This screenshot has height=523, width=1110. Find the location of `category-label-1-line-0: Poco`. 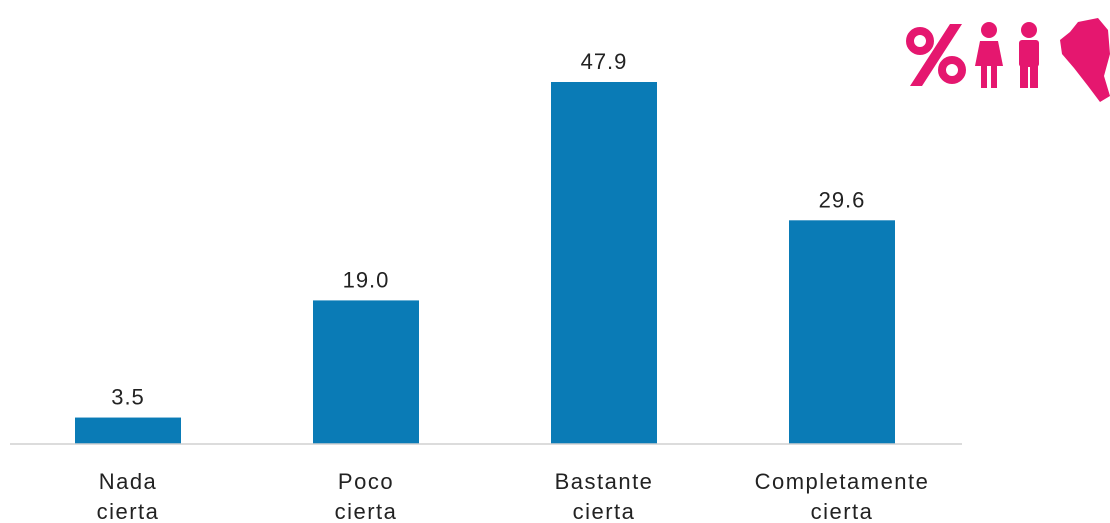

category-label-1-line-0: Poco is located at coordinates (366, 481).